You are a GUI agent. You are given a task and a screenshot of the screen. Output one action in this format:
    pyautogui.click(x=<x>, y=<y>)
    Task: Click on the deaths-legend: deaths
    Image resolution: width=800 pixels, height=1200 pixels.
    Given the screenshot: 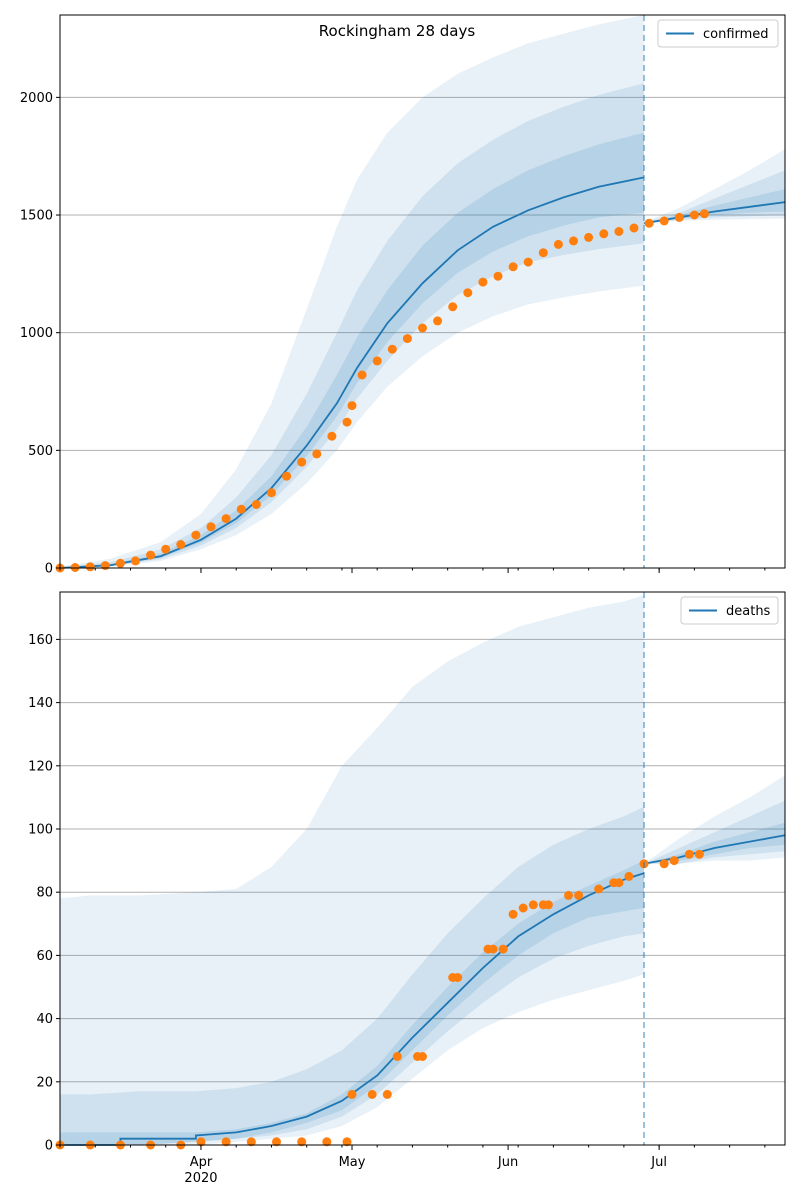 What is the action you would take?
    pyautogui.click(x=729, y=610)
    